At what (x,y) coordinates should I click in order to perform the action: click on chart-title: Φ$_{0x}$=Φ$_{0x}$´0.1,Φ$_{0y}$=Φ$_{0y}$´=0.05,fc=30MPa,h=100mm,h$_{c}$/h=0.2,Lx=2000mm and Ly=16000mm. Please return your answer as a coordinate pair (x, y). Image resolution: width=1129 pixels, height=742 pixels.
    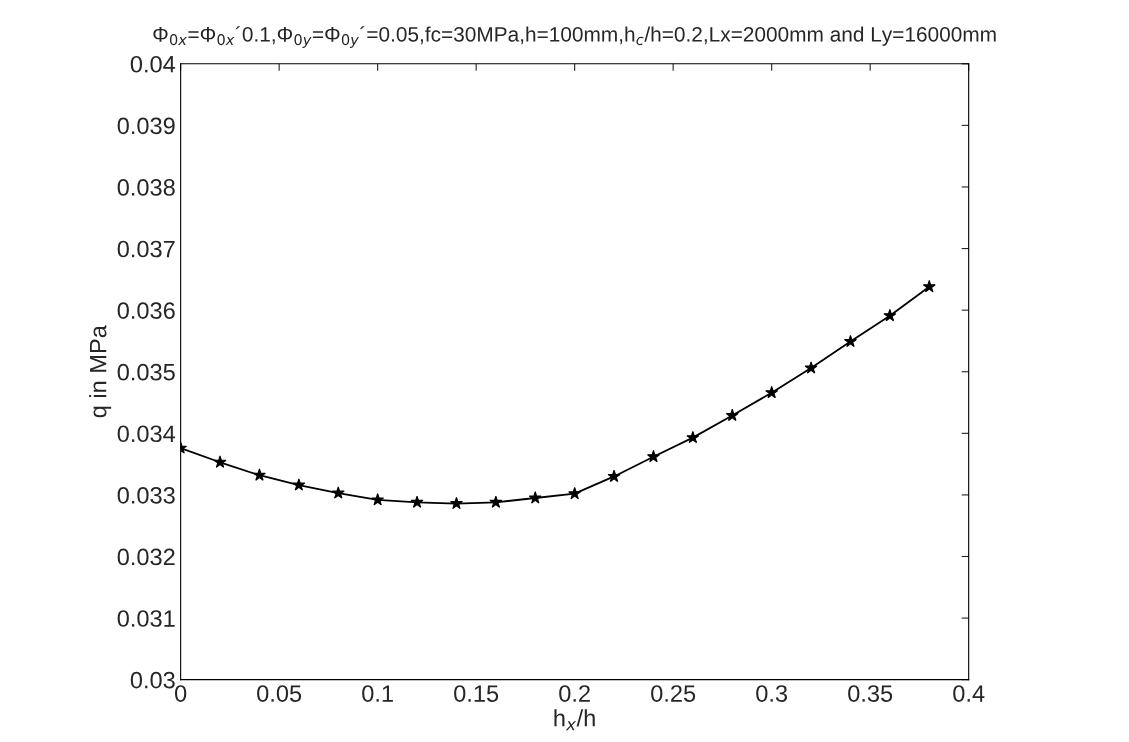
    Looking at the image, I should click on (574, 37).